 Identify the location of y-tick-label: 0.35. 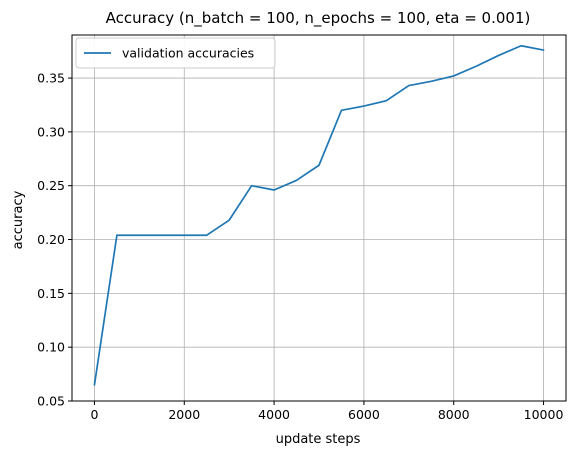
(51, 78).